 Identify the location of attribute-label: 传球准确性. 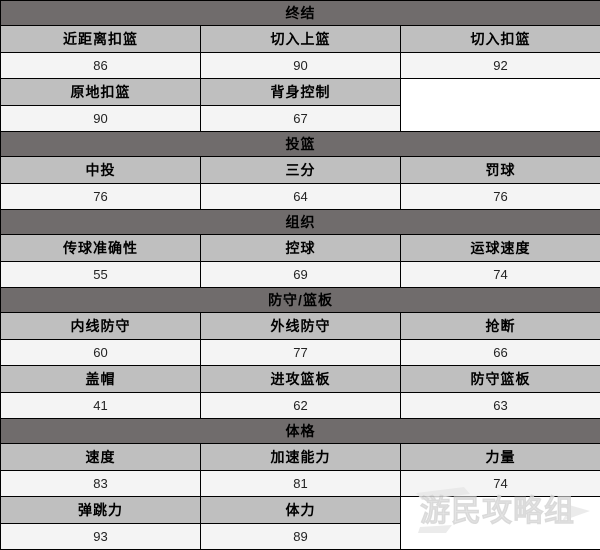
(101, 248).